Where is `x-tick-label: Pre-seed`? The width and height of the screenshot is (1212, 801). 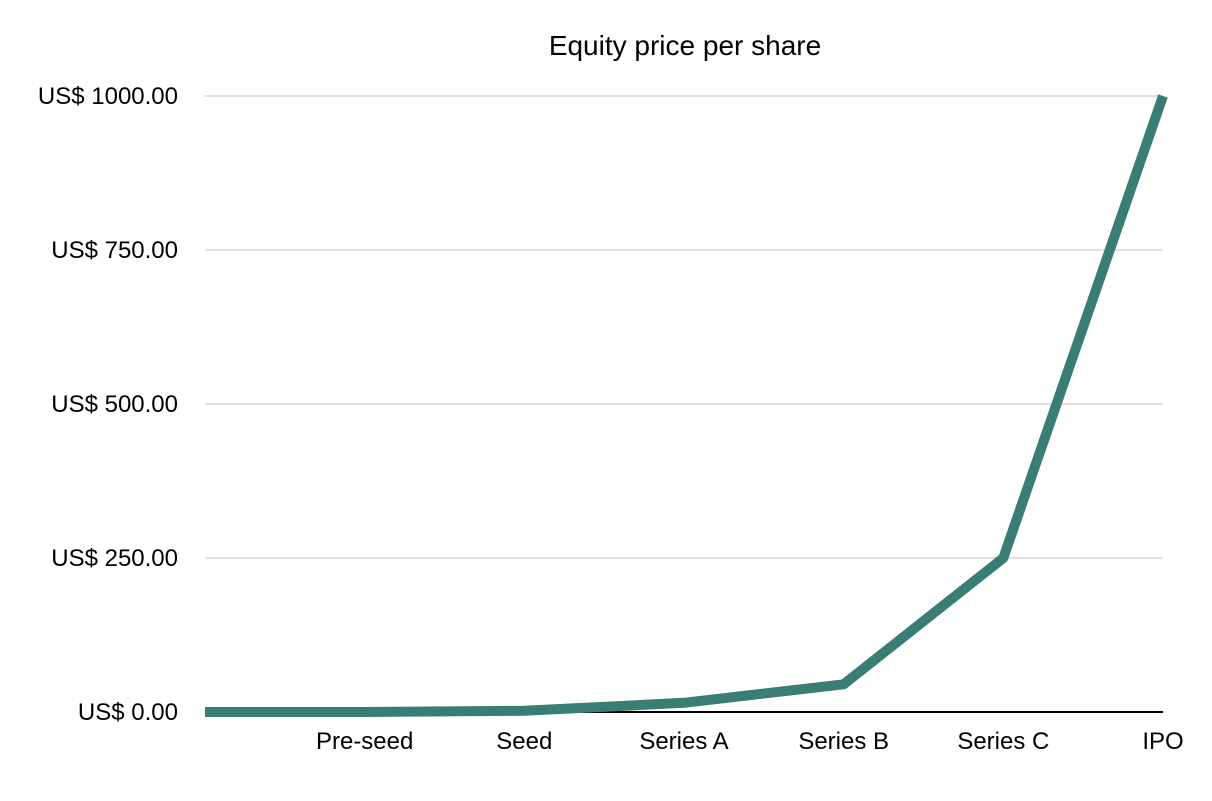 x-tick-label: Pre-seed is located at coordinates (364, 741).